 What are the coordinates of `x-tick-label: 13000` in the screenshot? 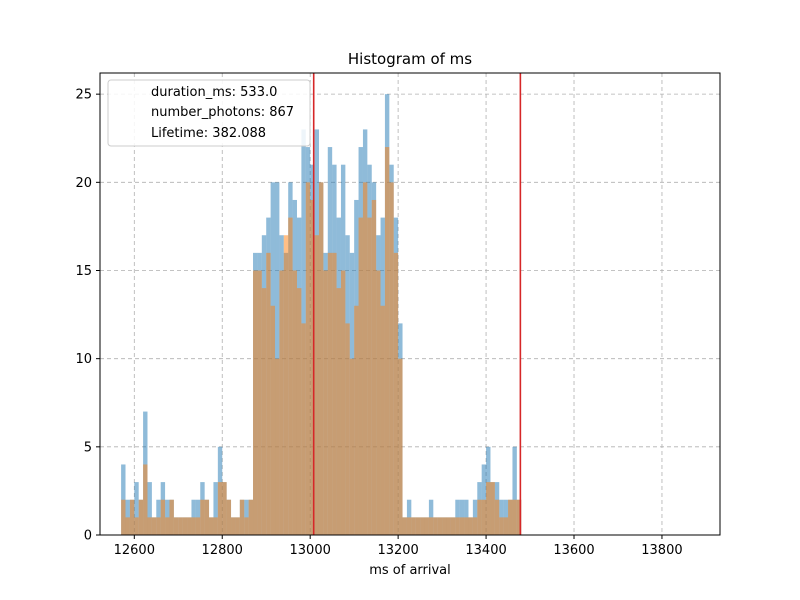 It's located at (310, 550).